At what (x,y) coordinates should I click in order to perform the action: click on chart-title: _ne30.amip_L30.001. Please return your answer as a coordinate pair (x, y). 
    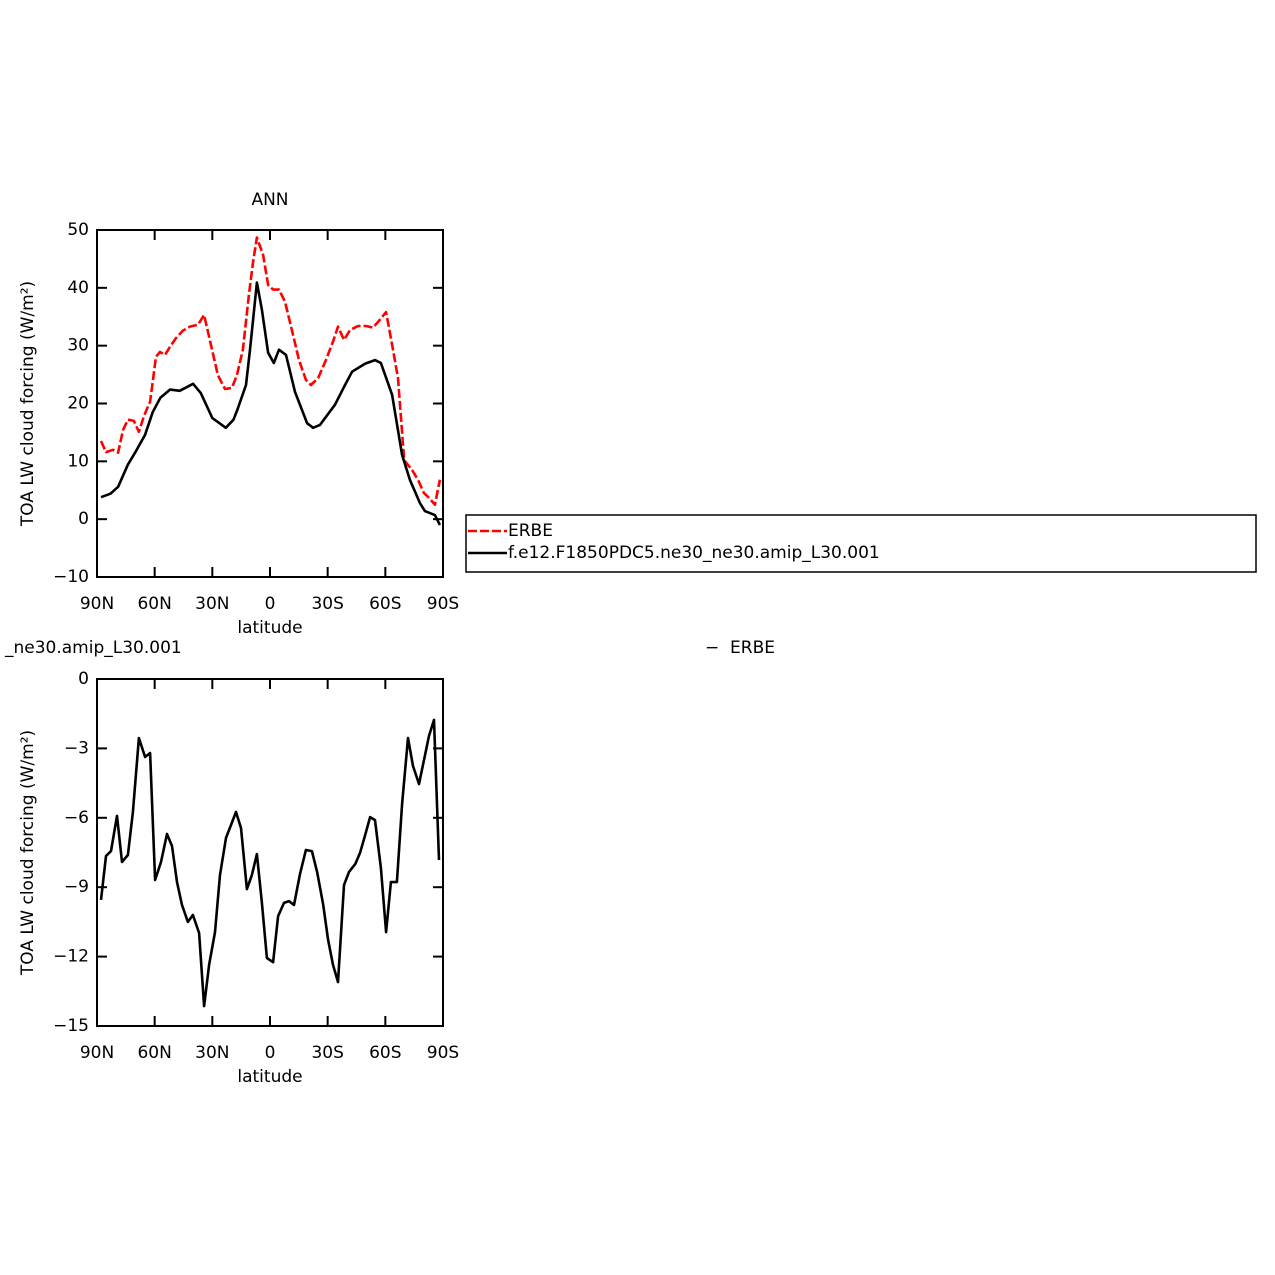
    Looking at the image, I should click on (93, 648).